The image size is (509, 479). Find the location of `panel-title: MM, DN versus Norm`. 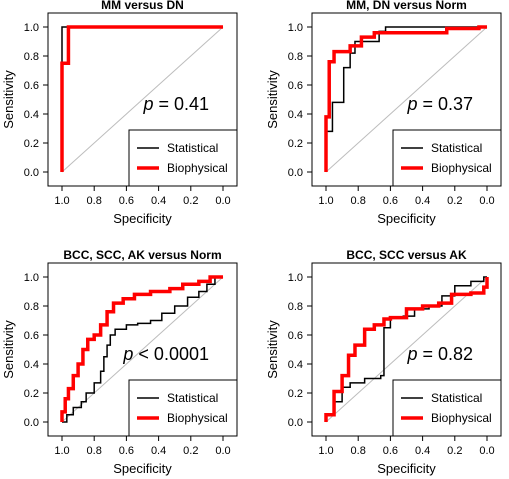

panel-title: MM, DN versus Norm is located at coordinates (406, 6).